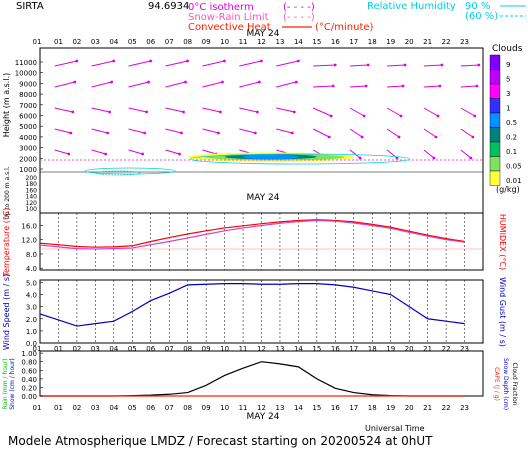  What do you see at coordinates (353, 42) in the screenshot?
I see `hour-tick-label: 17` at bounding box center [353, 42].